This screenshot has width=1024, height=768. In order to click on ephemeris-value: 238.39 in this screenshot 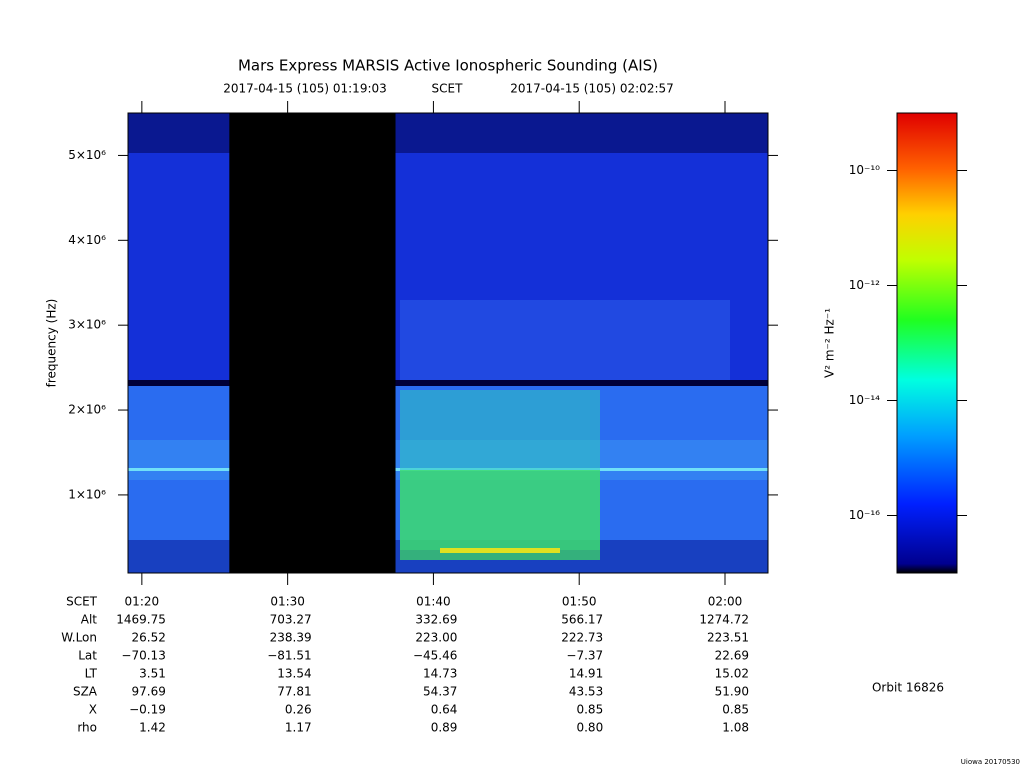, I will do `click(291, 638)`.